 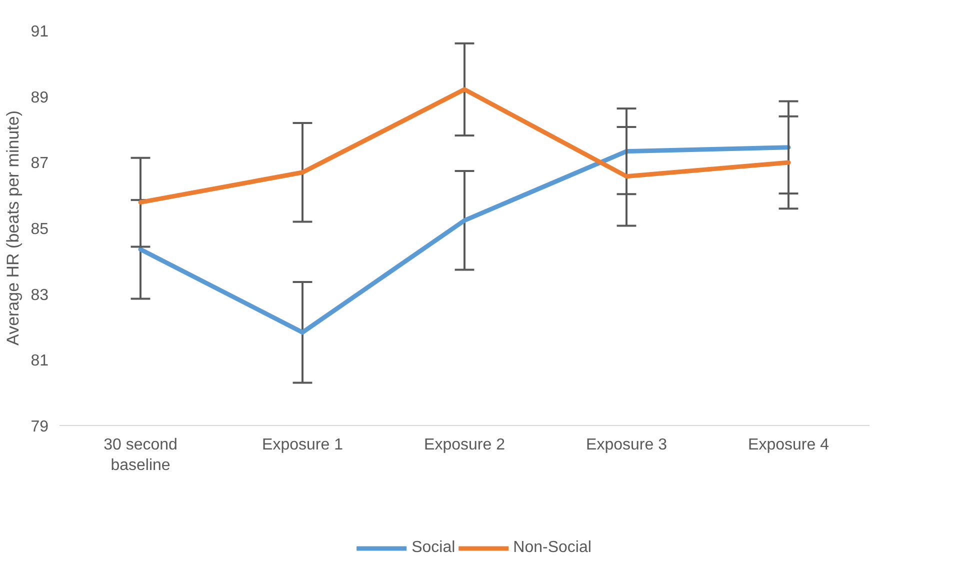 I want to click on x-tick-label: Exposure 1, so click(x=303, y=445).